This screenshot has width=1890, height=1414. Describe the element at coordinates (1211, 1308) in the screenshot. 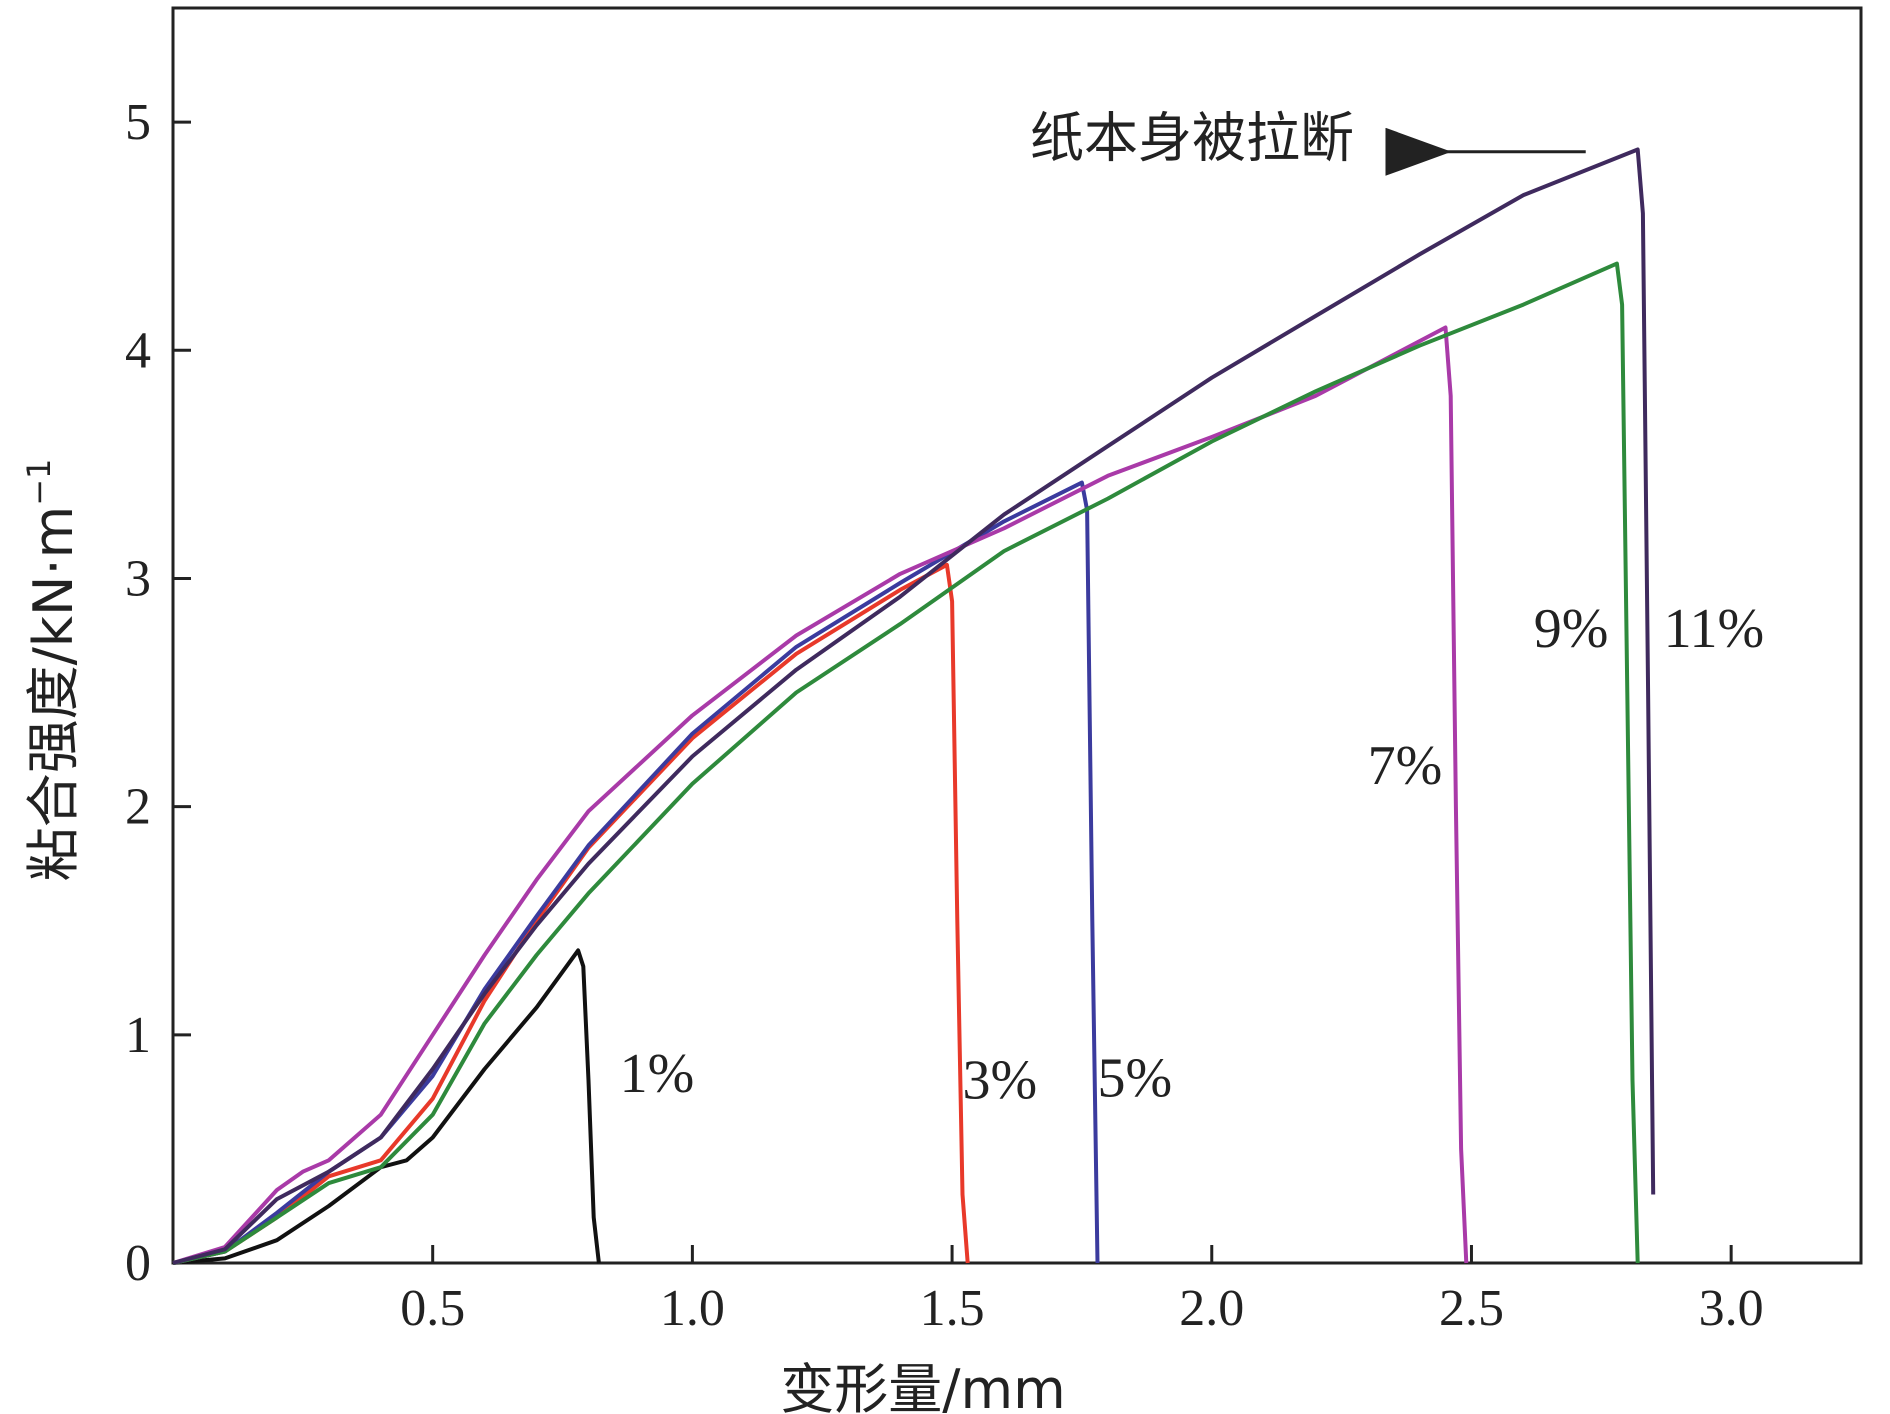

I see `x-tick-label: 2.0` at that location.